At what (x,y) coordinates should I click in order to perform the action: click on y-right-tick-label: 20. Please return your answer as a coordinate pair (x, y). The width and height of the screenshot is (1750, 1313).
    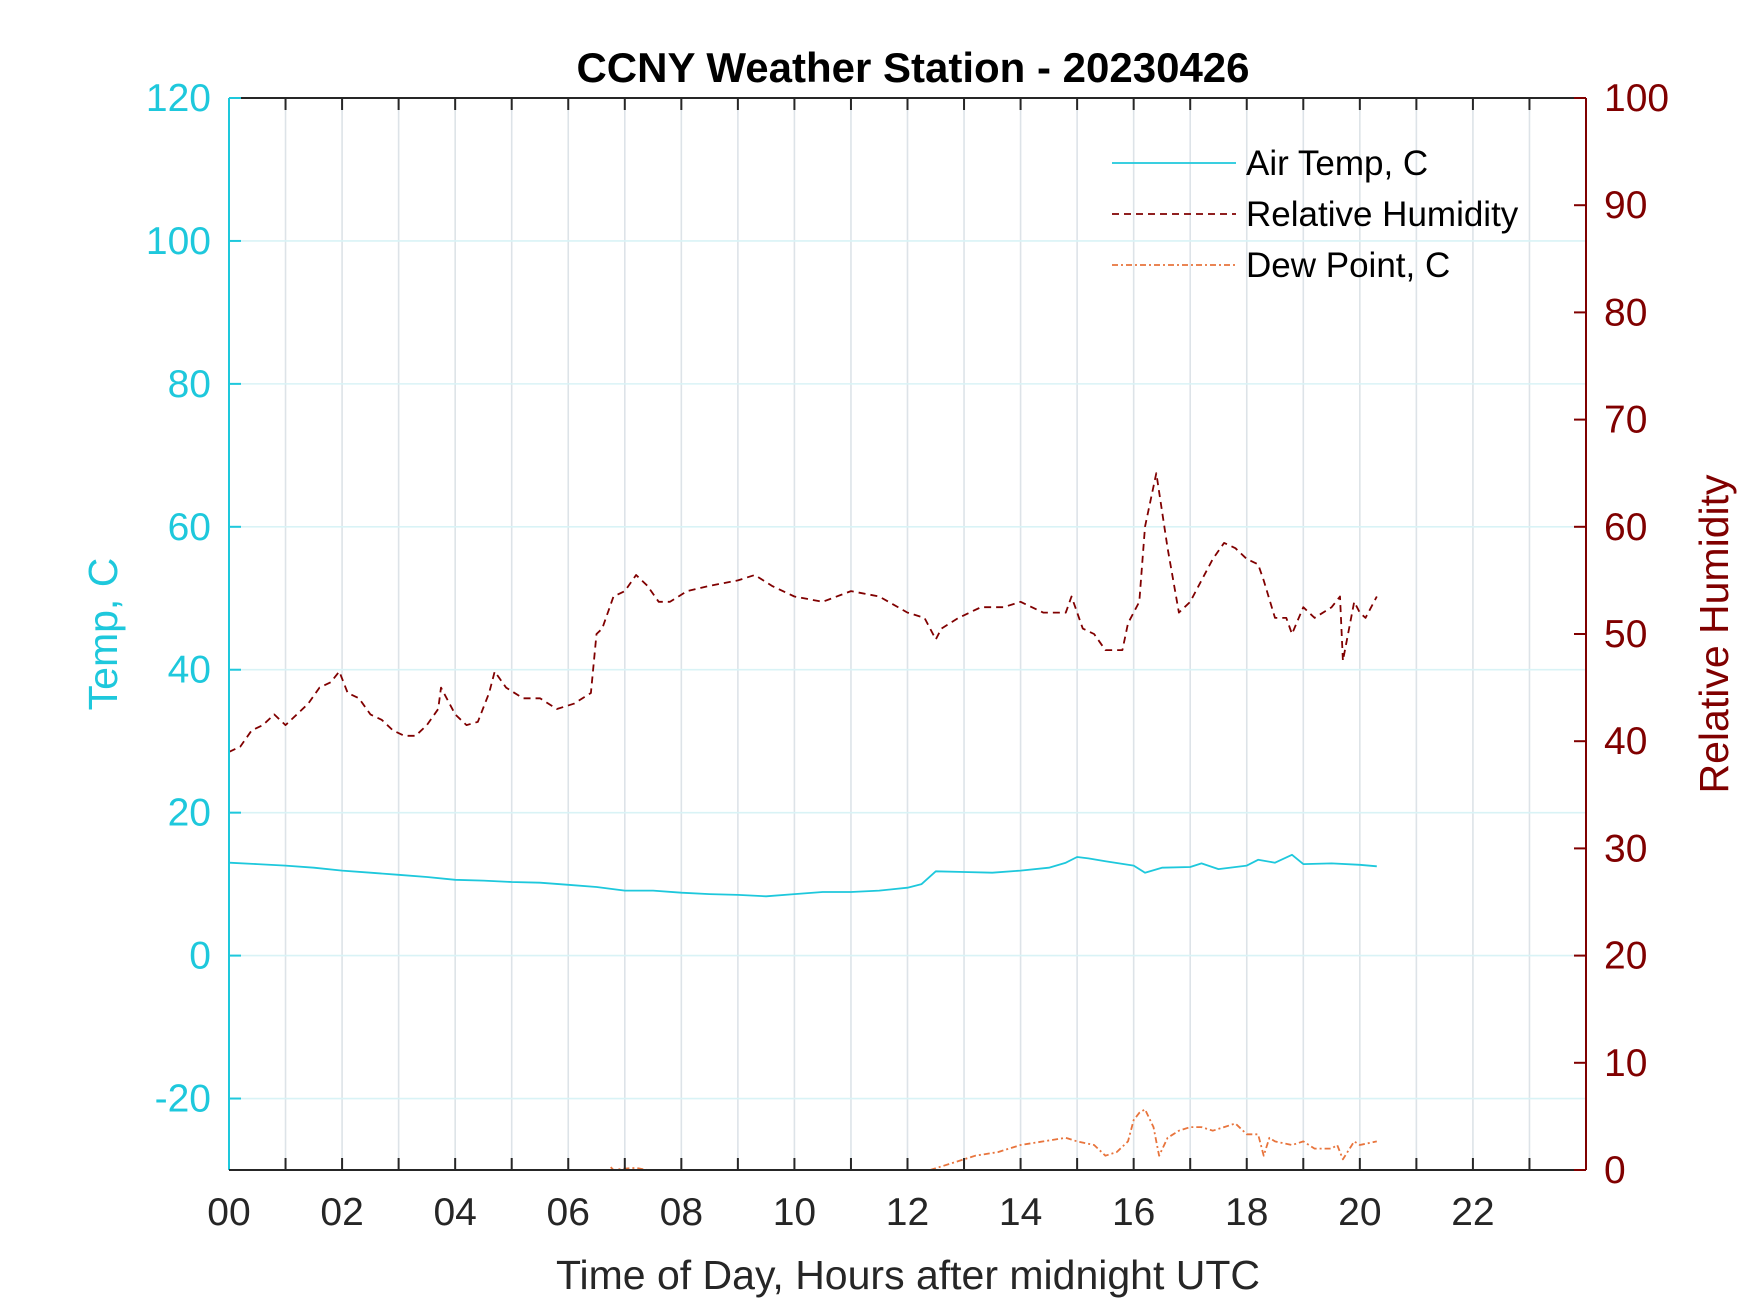
    Looking at the image, I should click on (1625, 956).